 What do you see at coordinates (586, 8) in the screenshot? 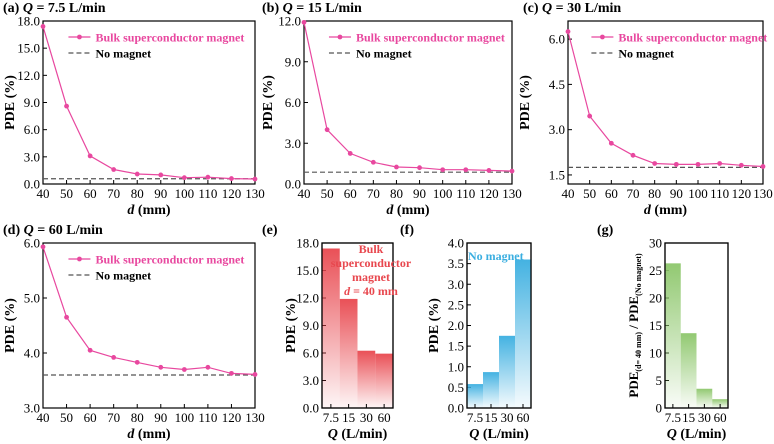
I see `title-rest: = 30 L/min` at bounding box center [586, 8].